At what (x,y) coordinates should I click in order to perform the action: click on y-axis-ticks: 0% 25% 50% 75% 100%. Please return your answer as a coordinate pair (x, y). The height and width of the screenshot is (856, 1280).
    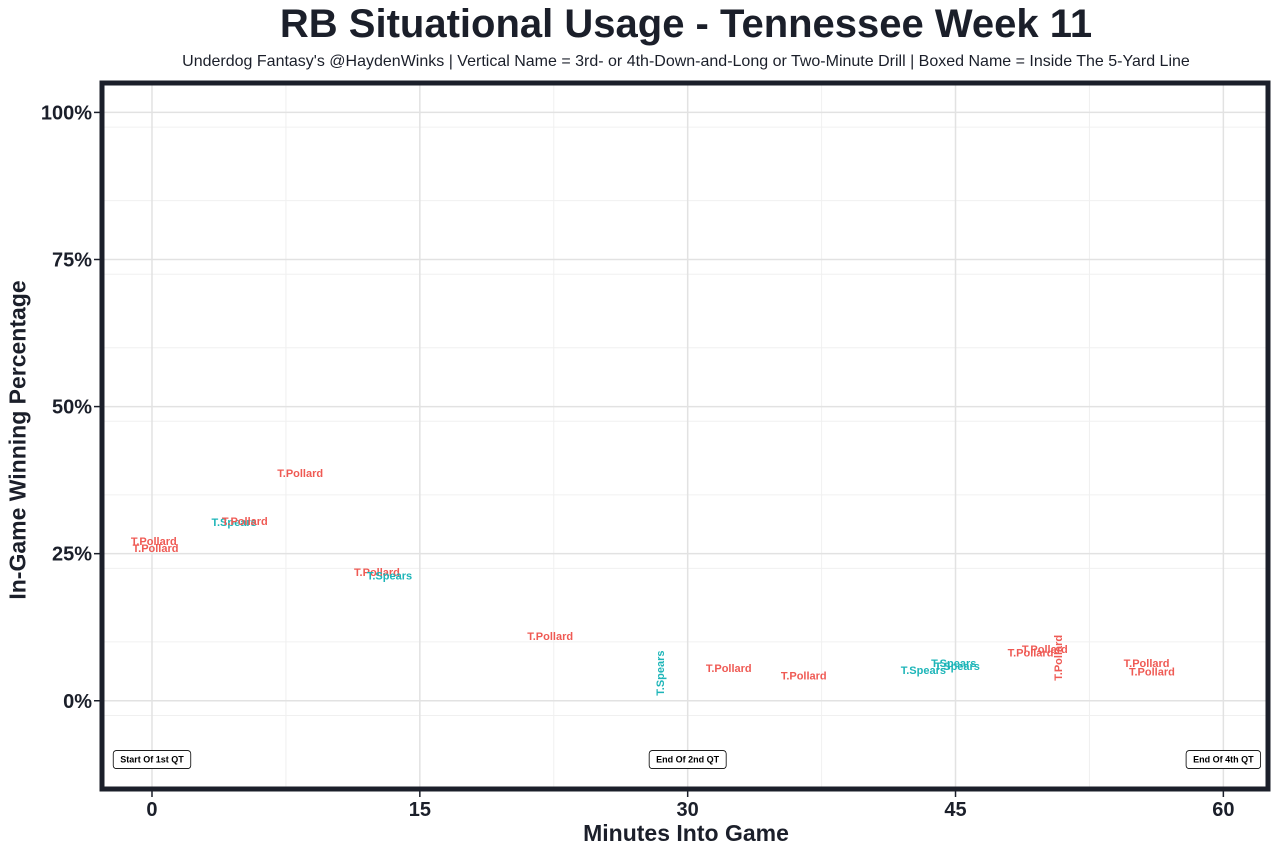
    Looking at the image, I should click on (70, 407).